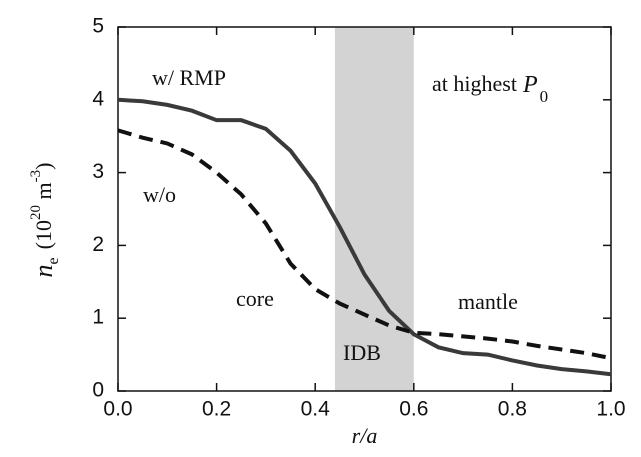  I want to click on annotation: core, so click(255, 298).